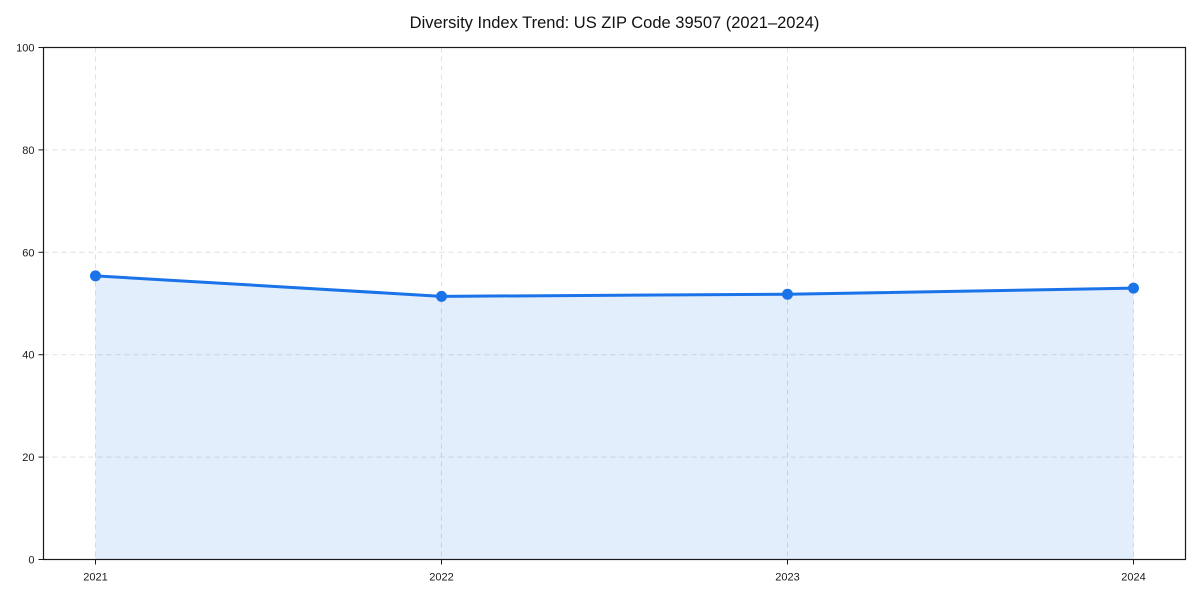 This screenshot has height=600, width=1200. I want to click on x-tick-label: 2022, so click(441, 578).